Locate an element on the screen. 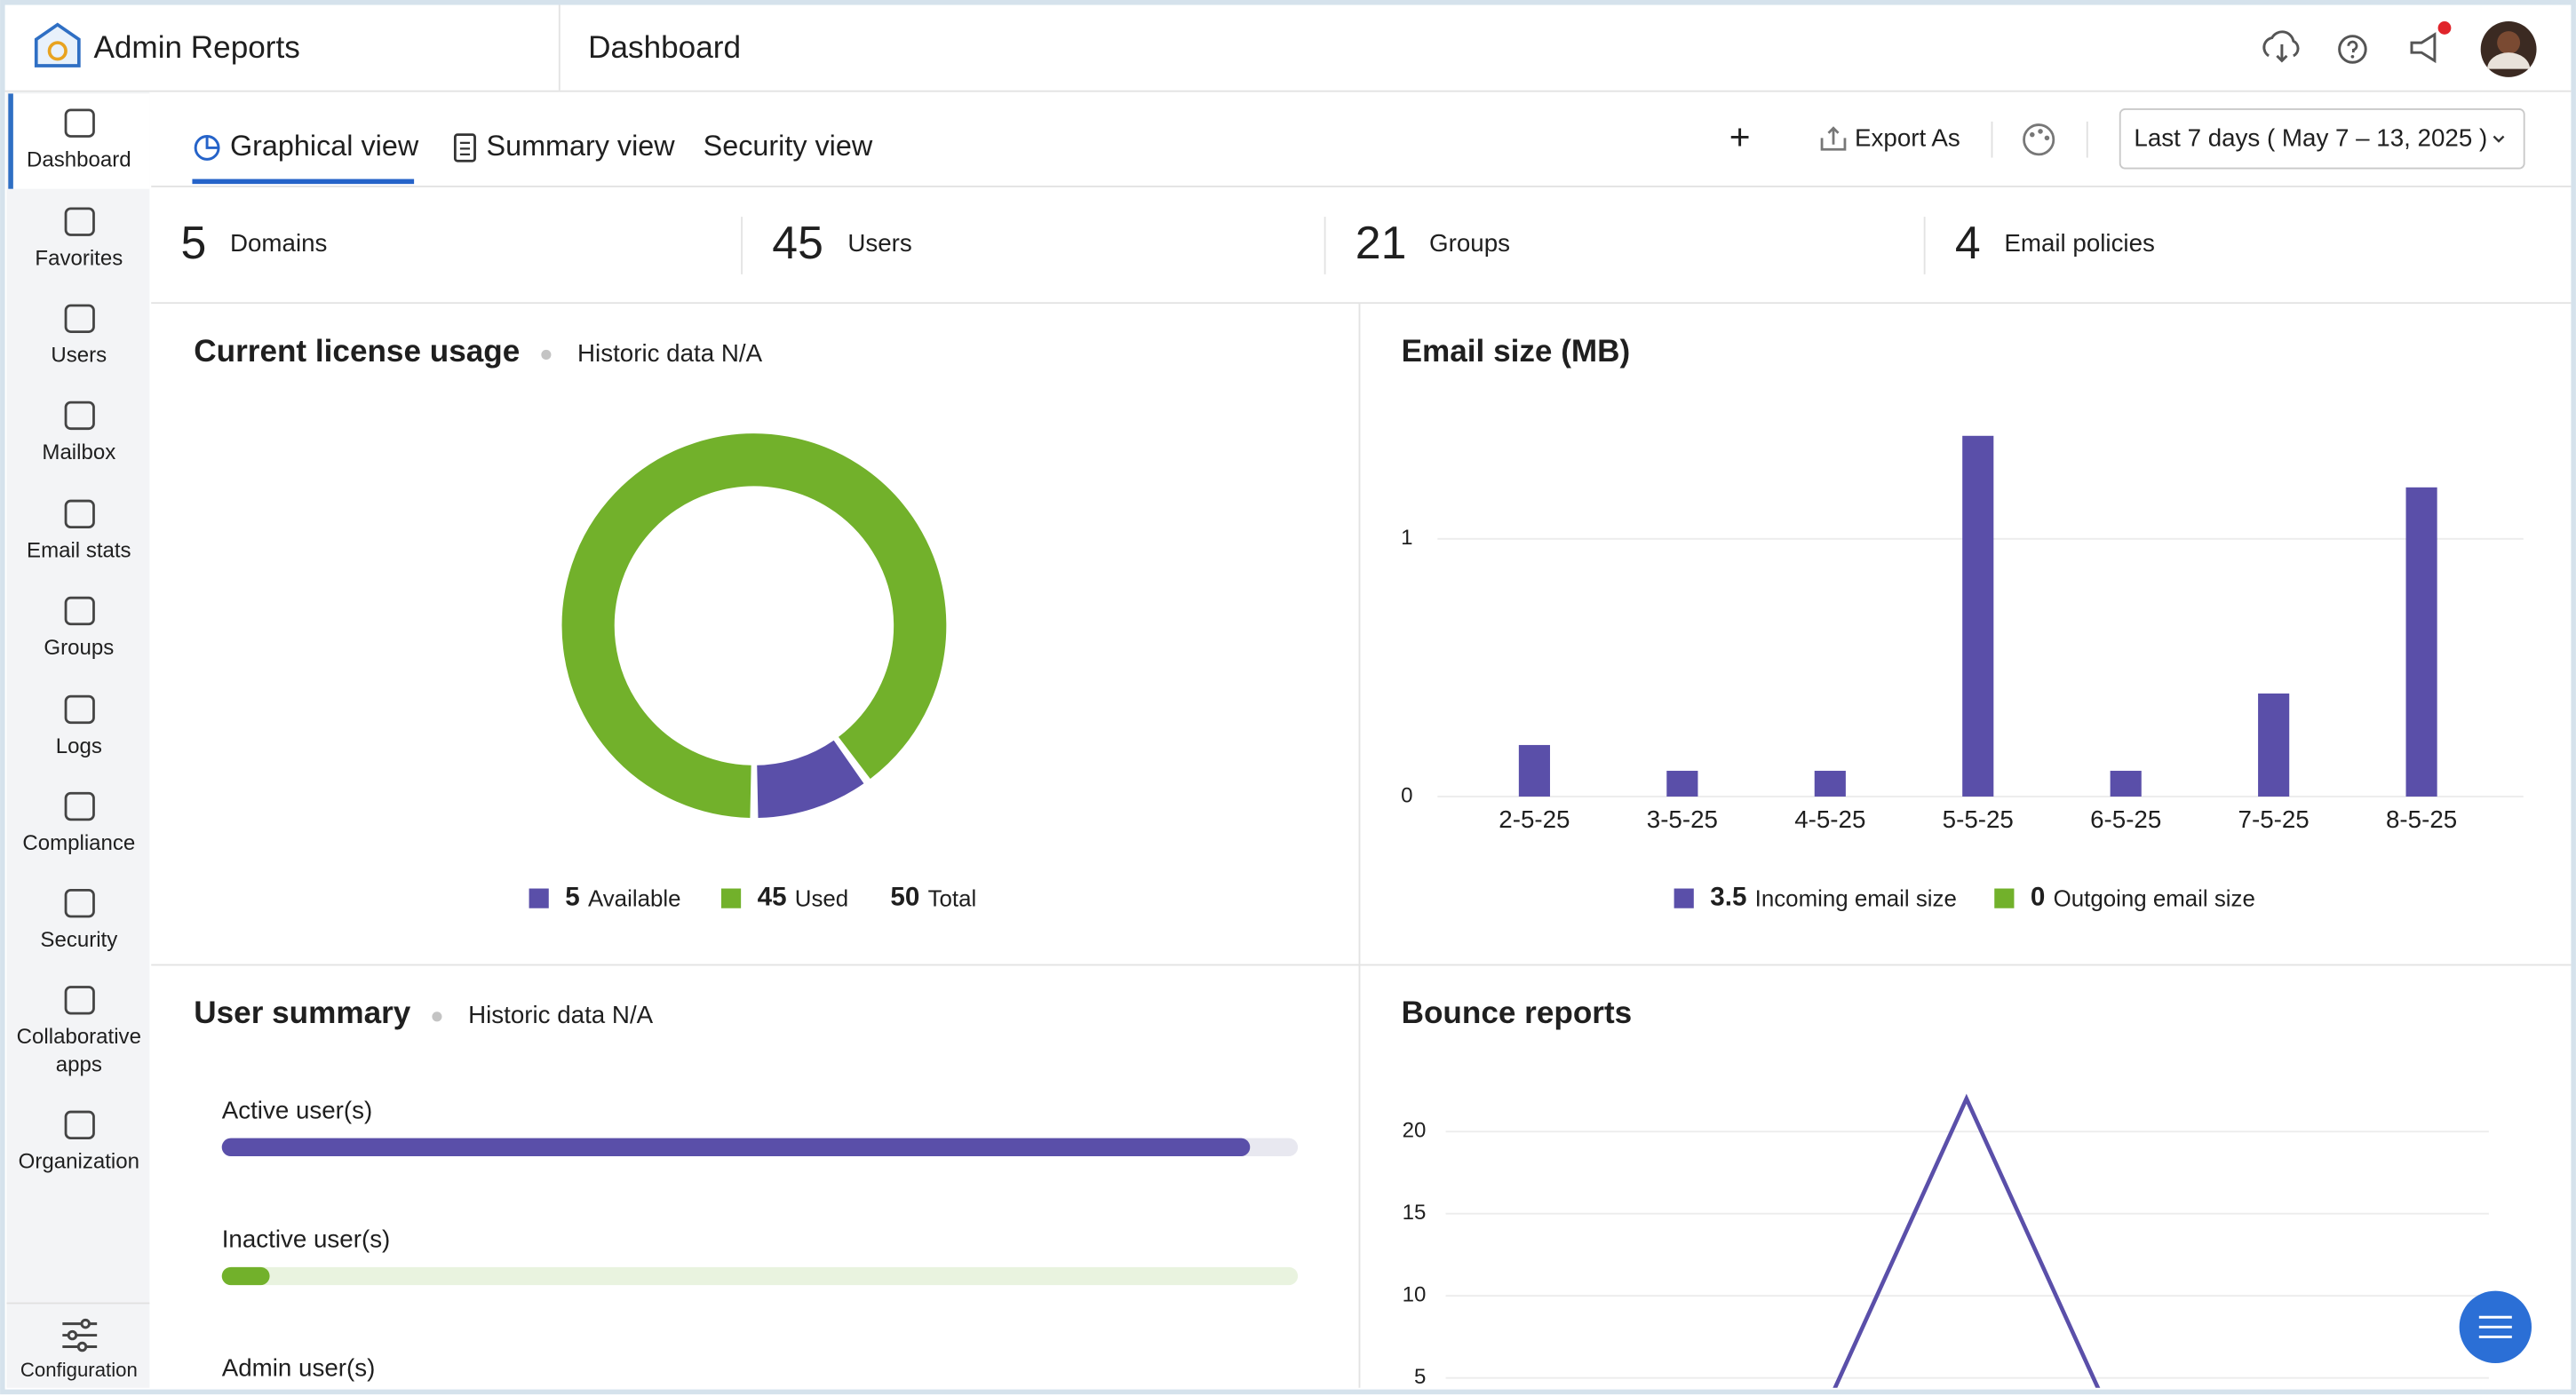 This screenshot has height=1396, width=2576. x-tick-label: 7-5-25 is located at coordinates (2274, 819).